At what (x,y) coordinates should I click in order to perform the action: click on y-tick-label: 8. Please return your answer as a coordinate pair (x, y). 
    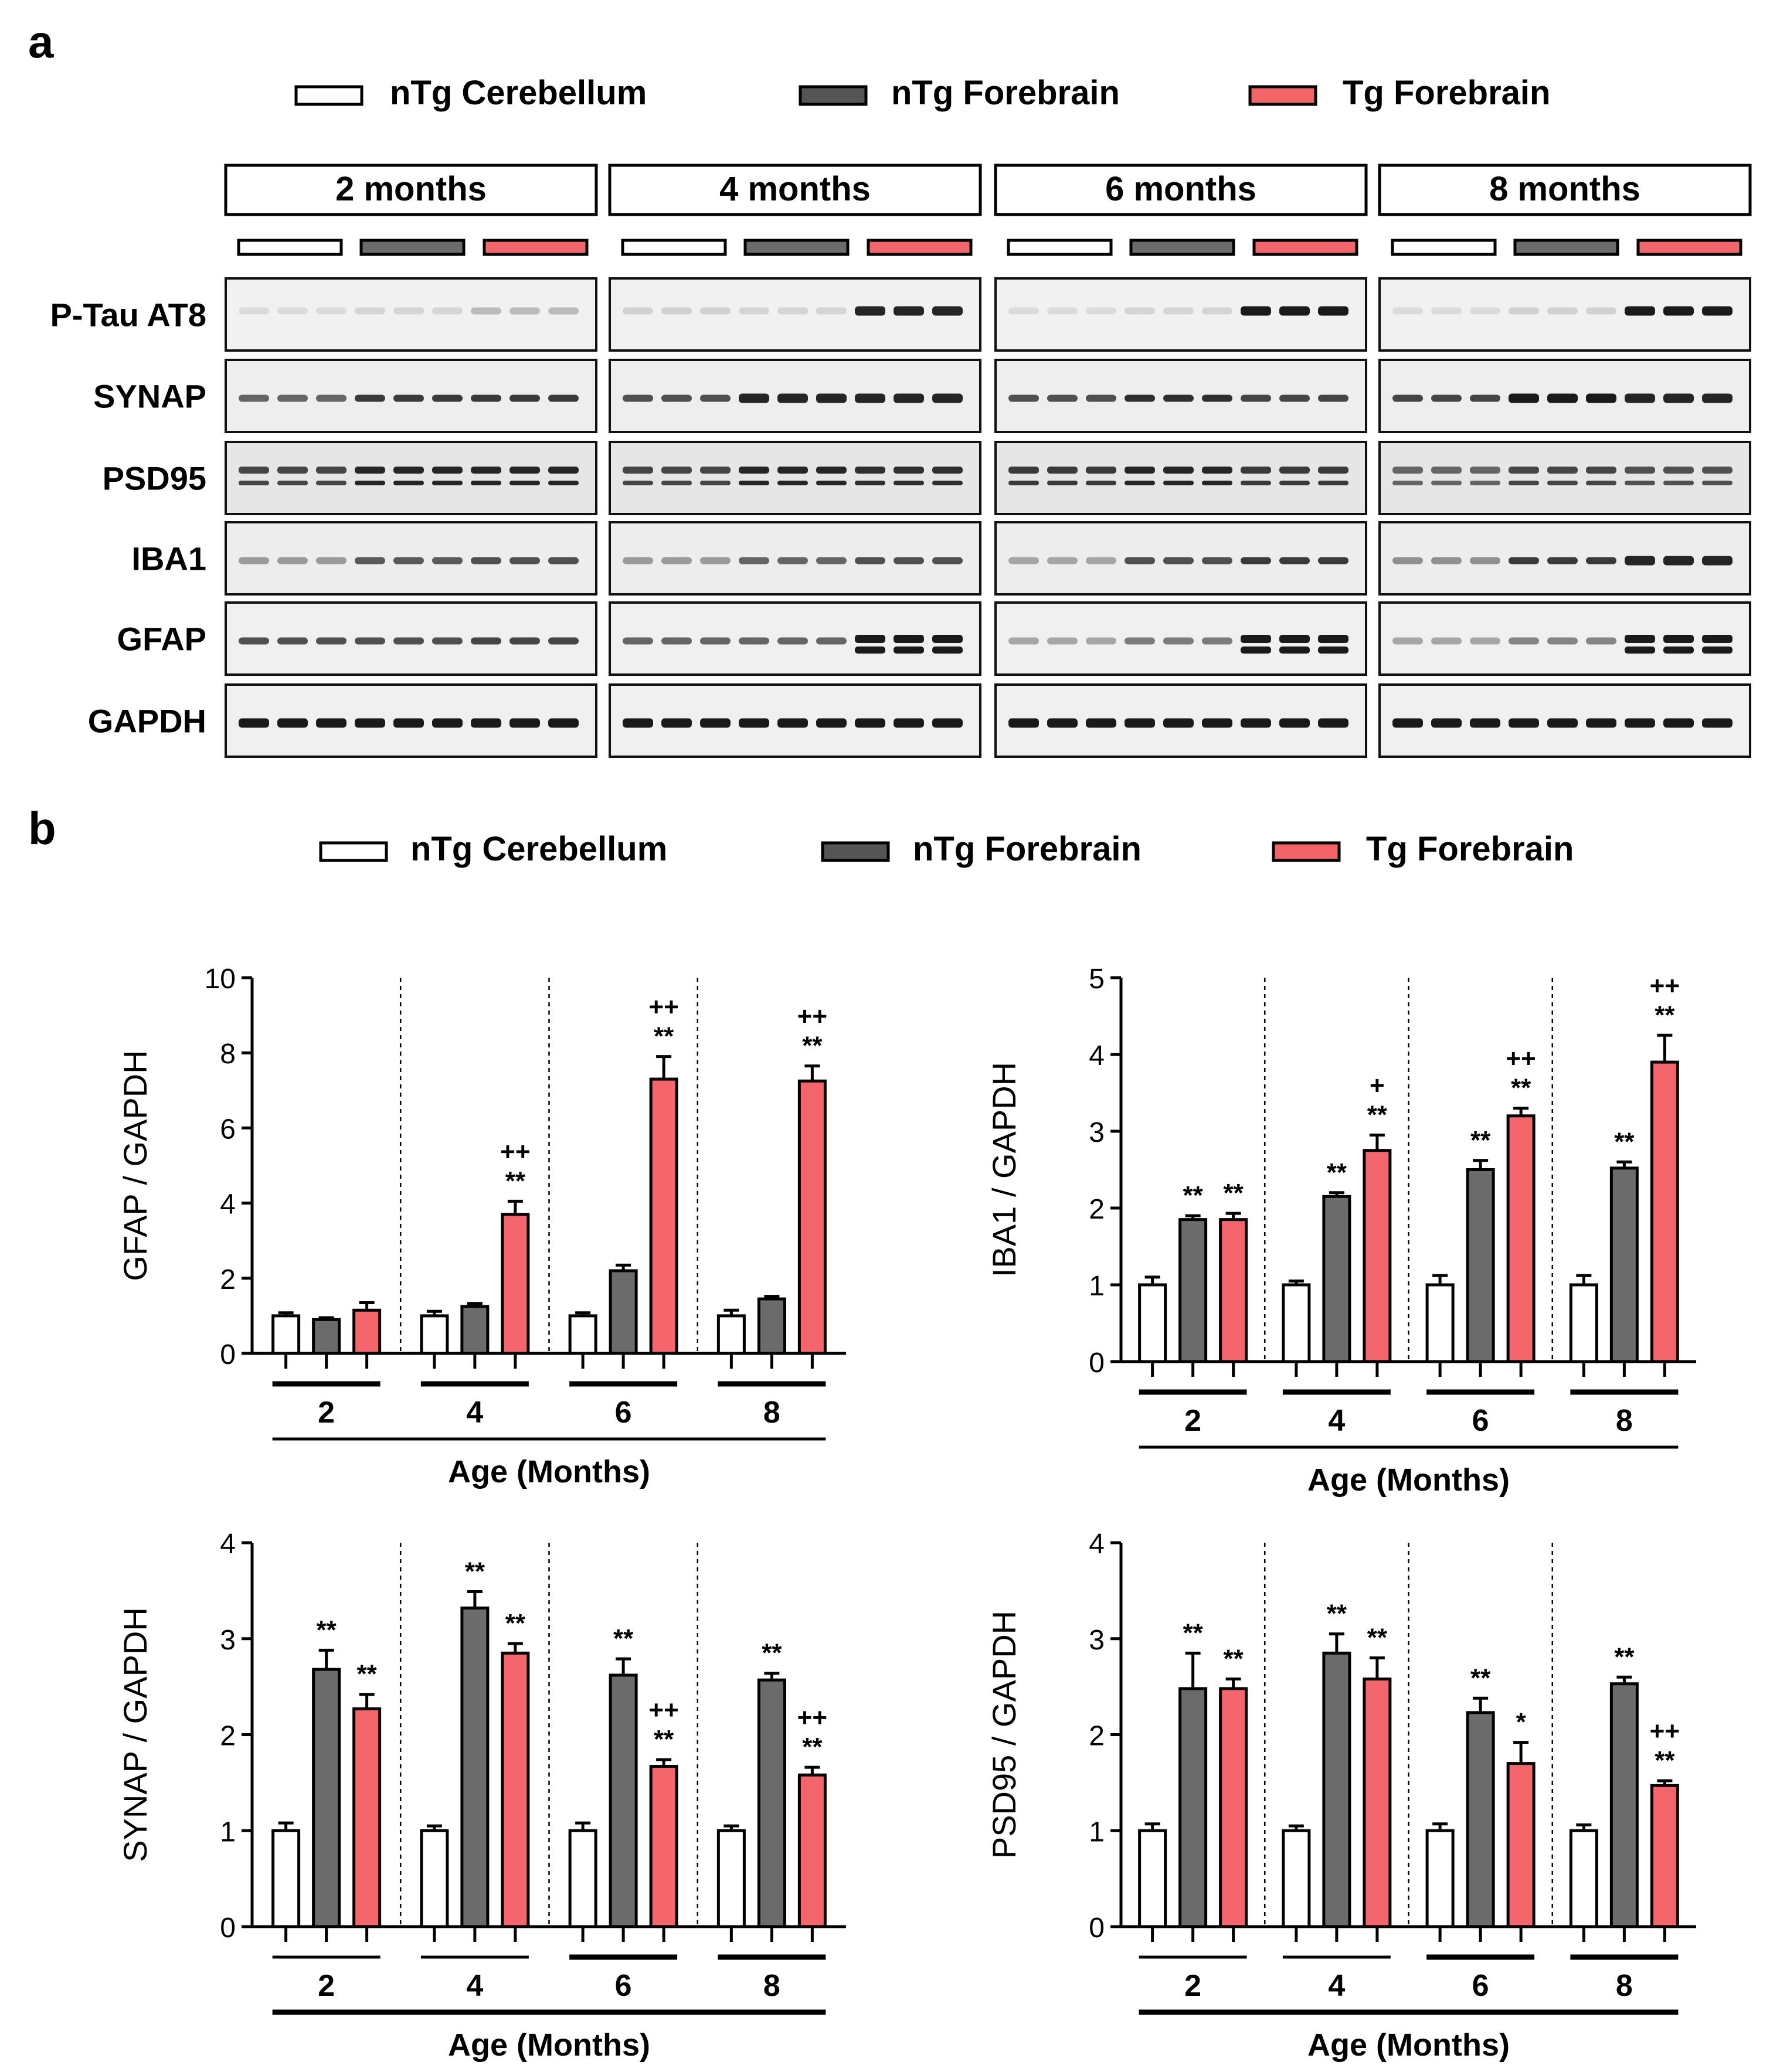
    Looking at the image, I should click on (228, 1054).